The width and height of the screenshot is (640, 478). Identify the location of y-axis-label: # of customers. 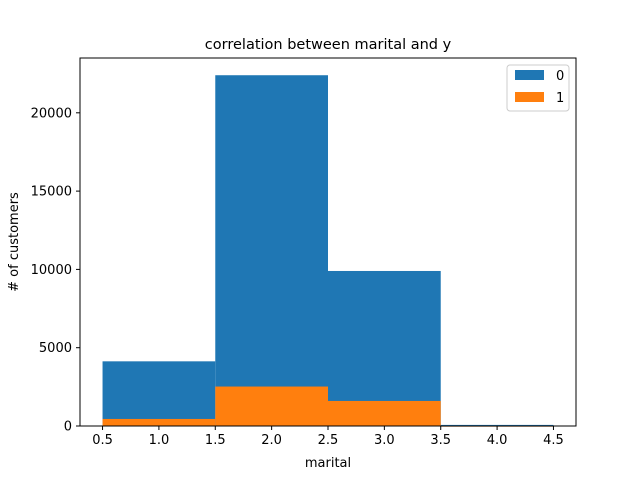
(14, 242).